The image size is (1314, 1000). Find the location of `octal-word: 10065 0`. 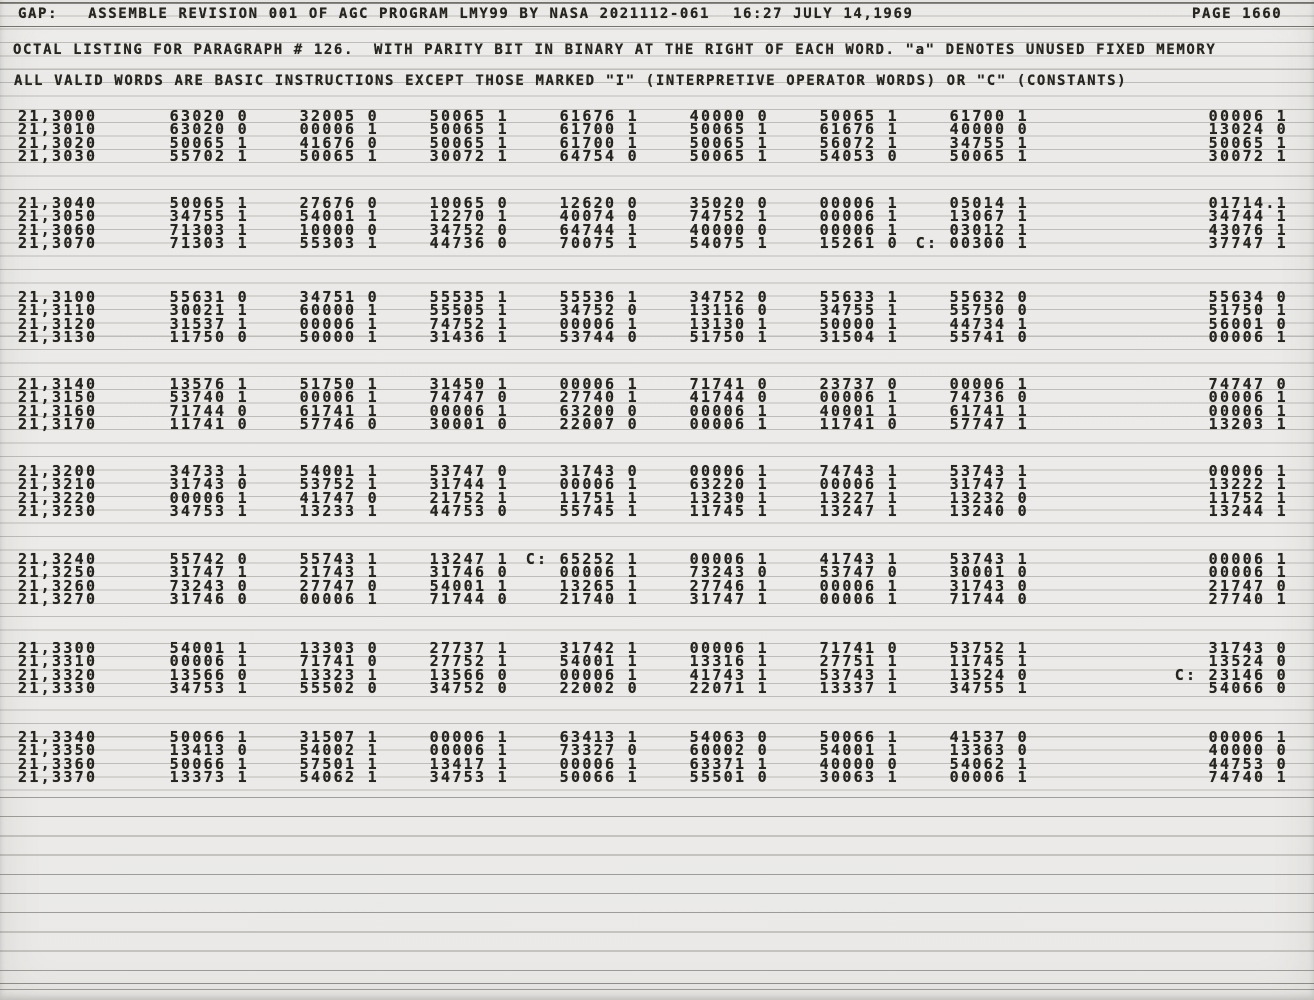

octal-word: 10065 0 is located at coordinates (469, 203).